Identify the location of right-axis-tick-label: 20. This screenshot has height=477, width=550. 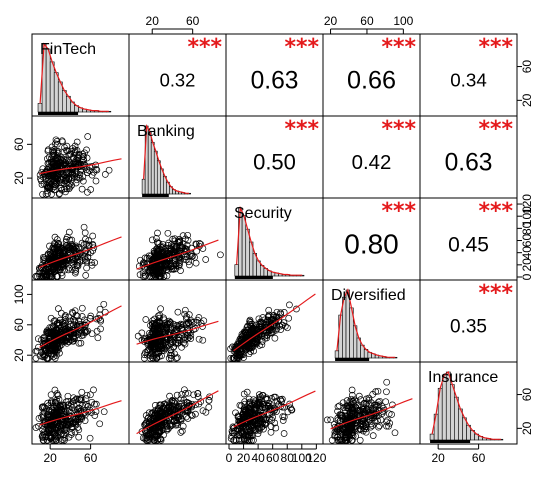
(527, 428).